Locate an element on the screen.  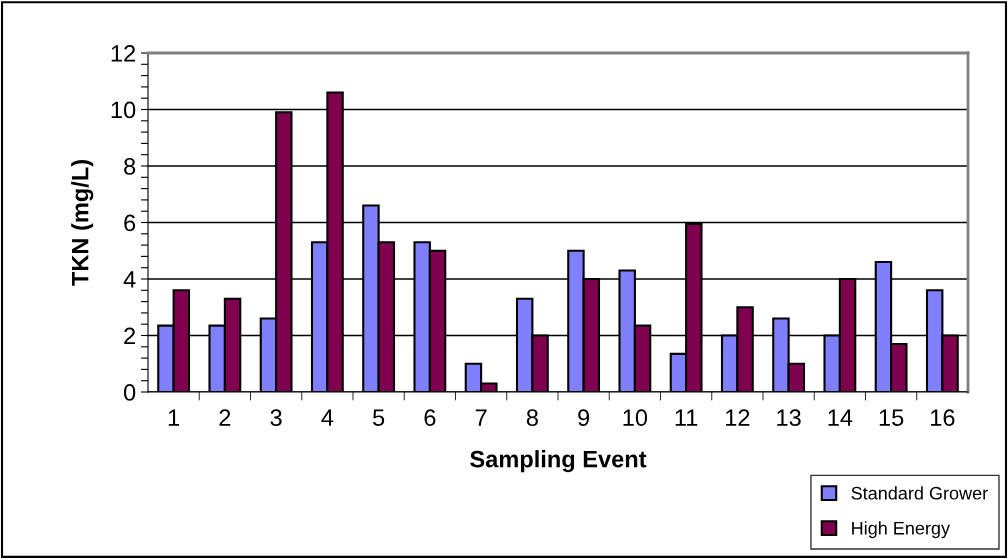
x-tick-label: 9 is located at coordinates (584, 418).